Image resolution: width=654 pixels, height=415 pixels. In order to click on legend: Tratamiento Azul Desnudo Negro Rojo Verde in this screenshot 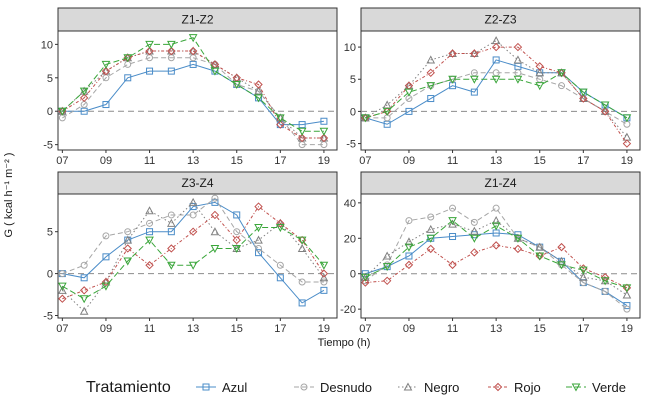, I will do `click(356, 387)`.